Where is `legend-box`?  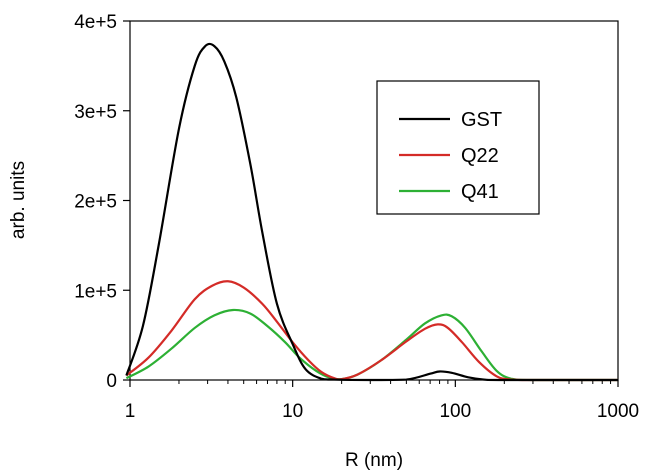
legend-box is located at coordinates (458, 147).